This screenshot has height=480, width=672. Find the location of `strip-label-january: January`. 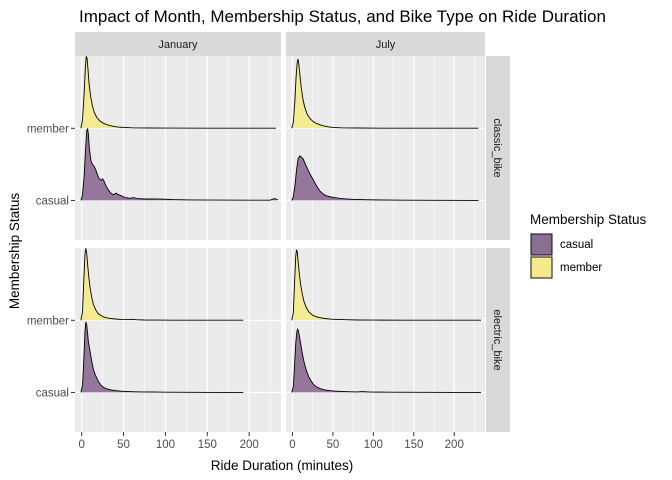

strip-label-january: January is located at coordinates (178, 45).